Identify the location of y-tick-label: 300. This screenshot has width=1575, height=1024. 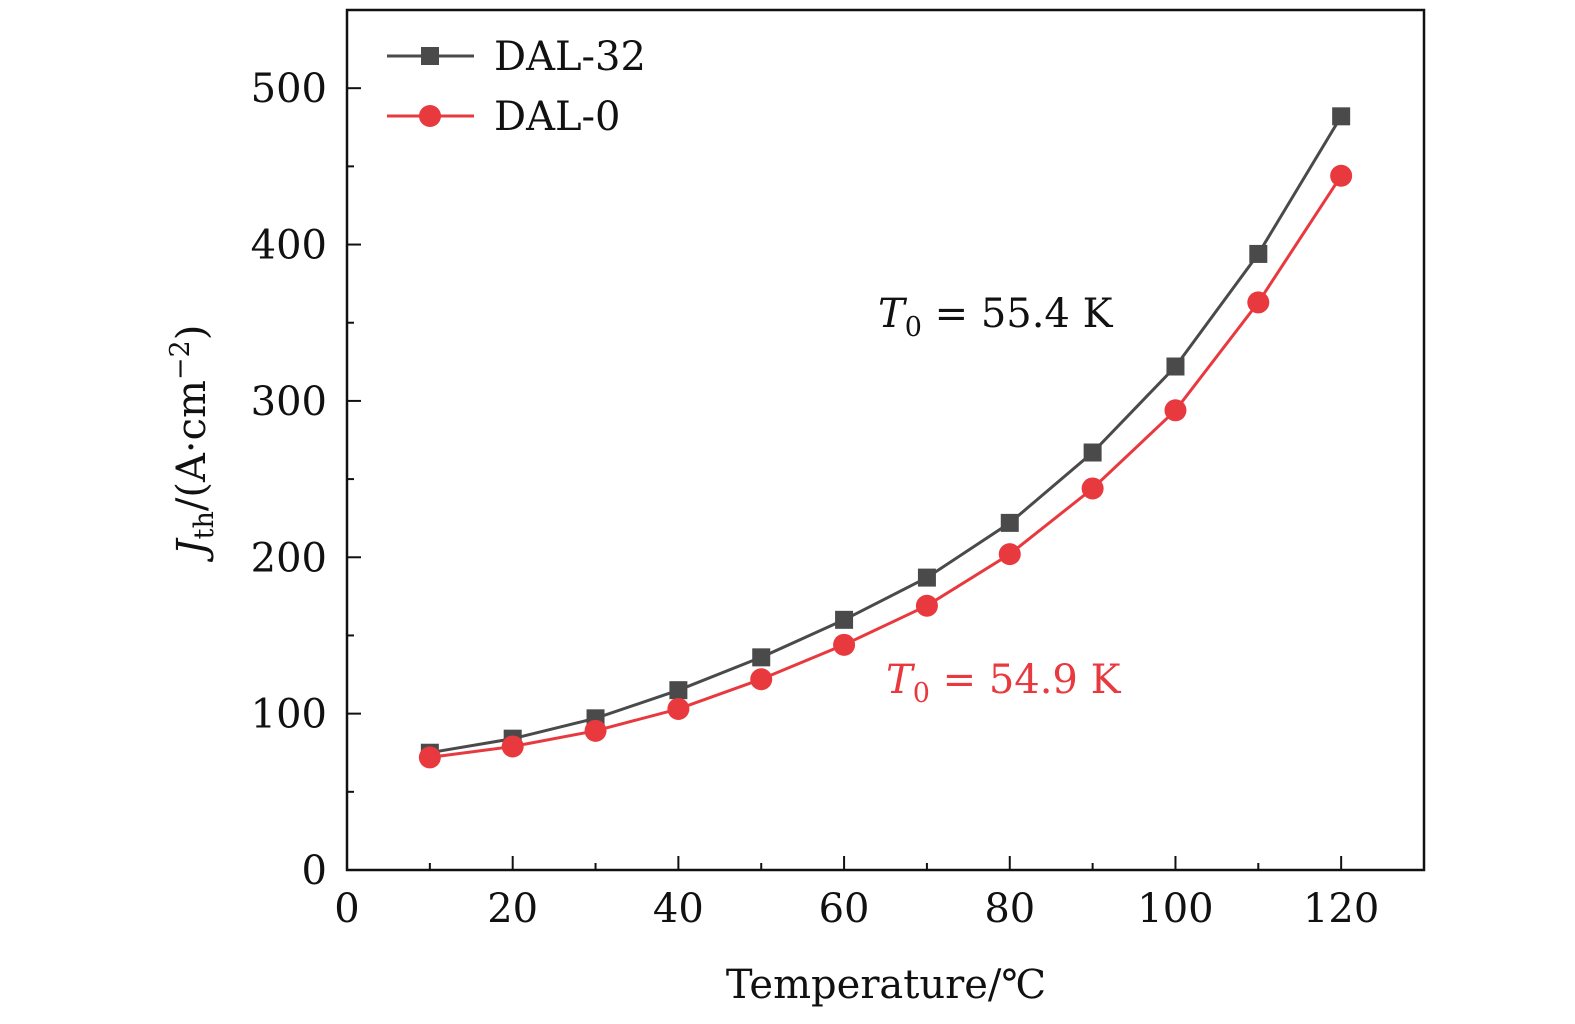
(289, 402).